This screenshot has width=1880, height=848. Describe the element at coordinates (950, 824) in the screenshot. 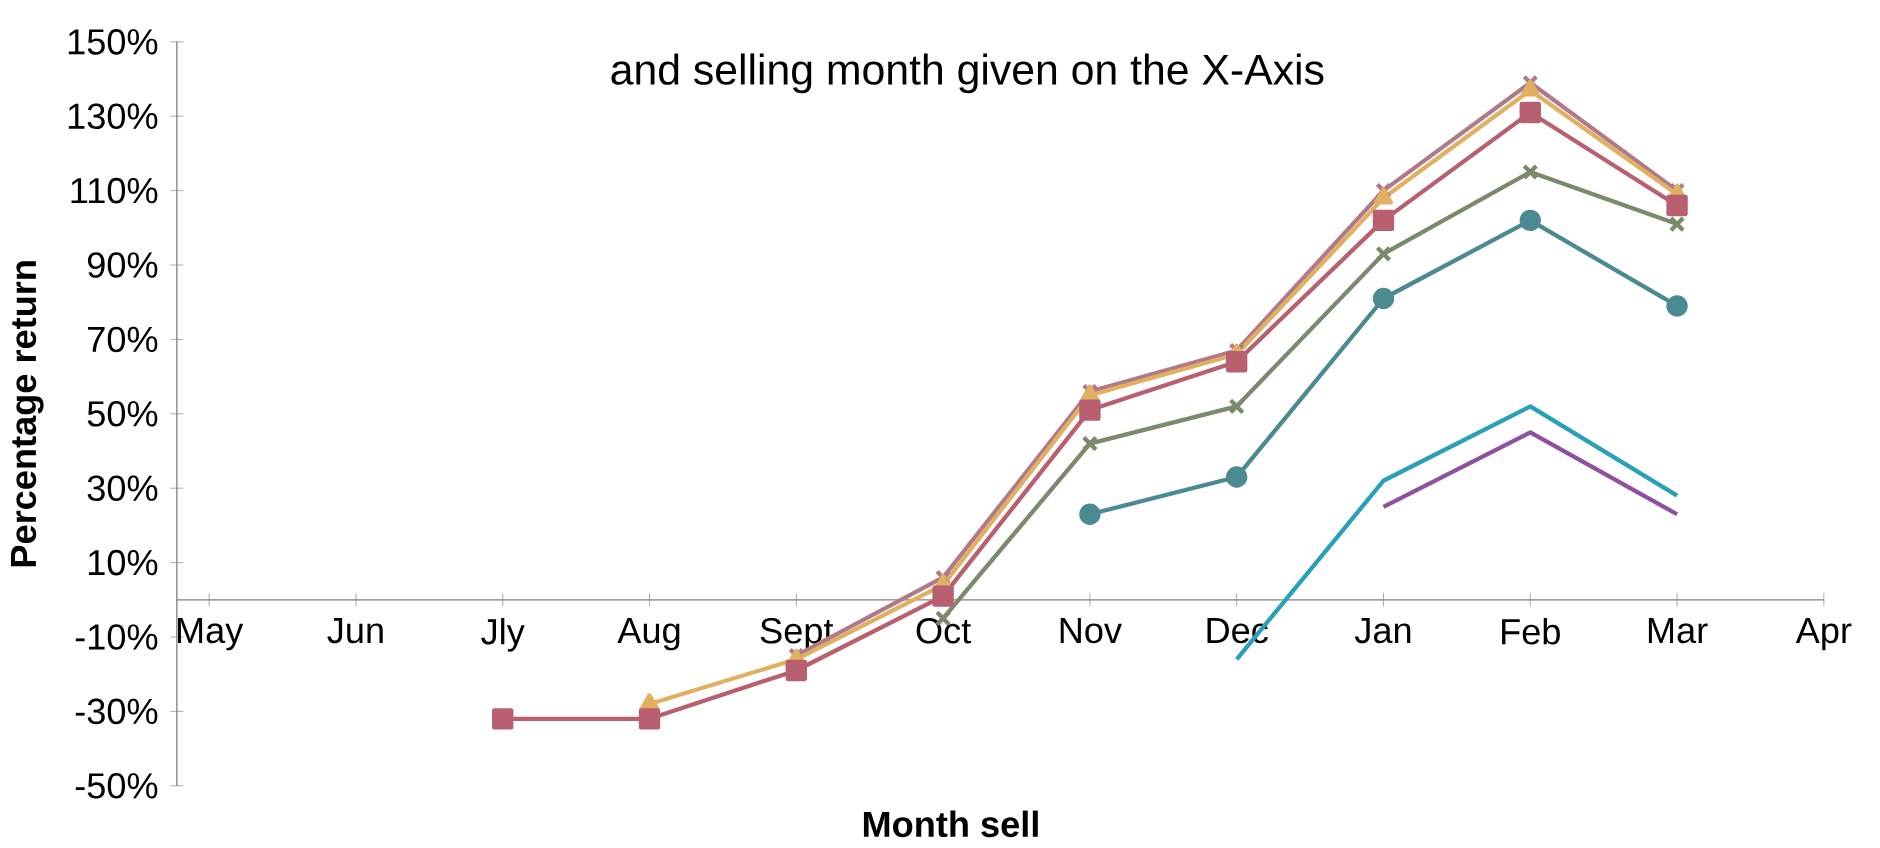

I see `x-axis-title: Month sell` at that location.